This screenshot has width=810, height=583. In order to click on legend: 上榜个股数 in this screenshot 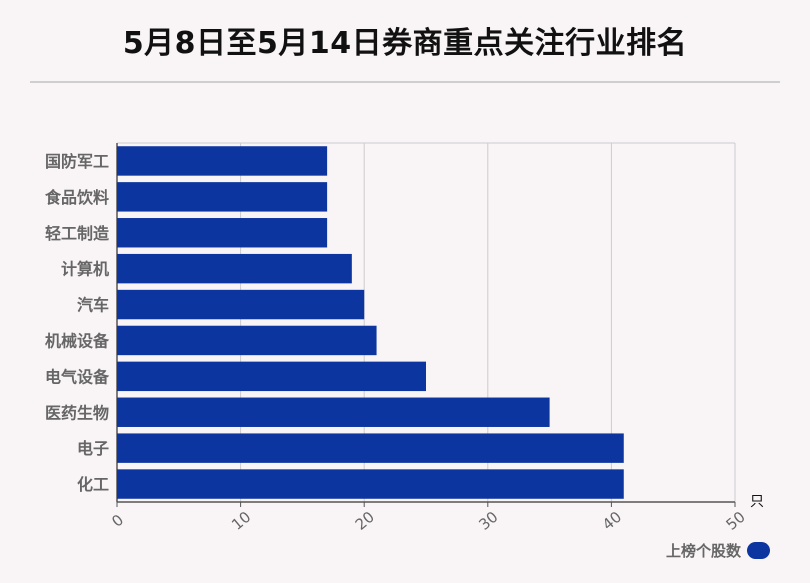, I will do `click(718, 550)`.